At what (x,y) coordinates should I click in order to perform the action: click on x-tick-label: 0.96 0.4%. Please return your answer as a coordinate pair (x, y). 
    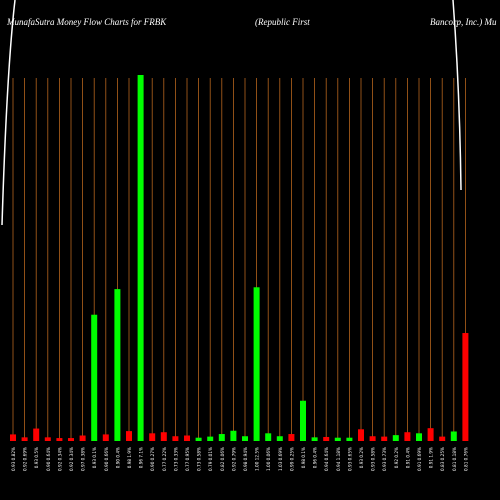
    Looking at the image, I should click on (315, 457).